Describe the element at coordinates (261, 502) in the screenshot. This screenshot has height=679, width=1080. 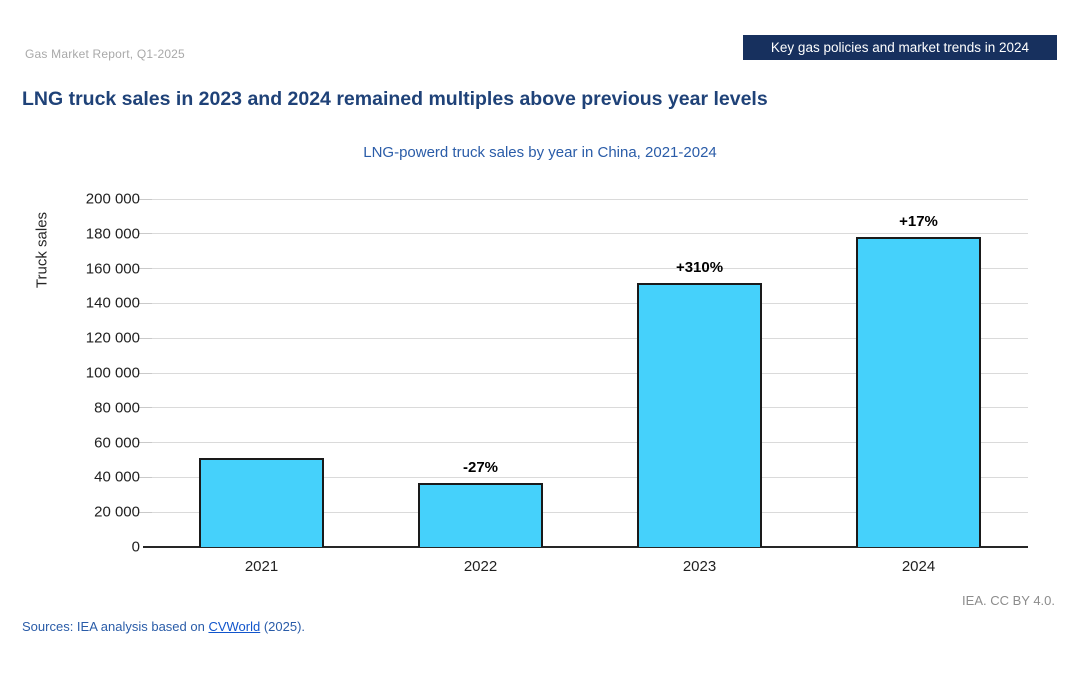
I see `bar-2021` at that location.